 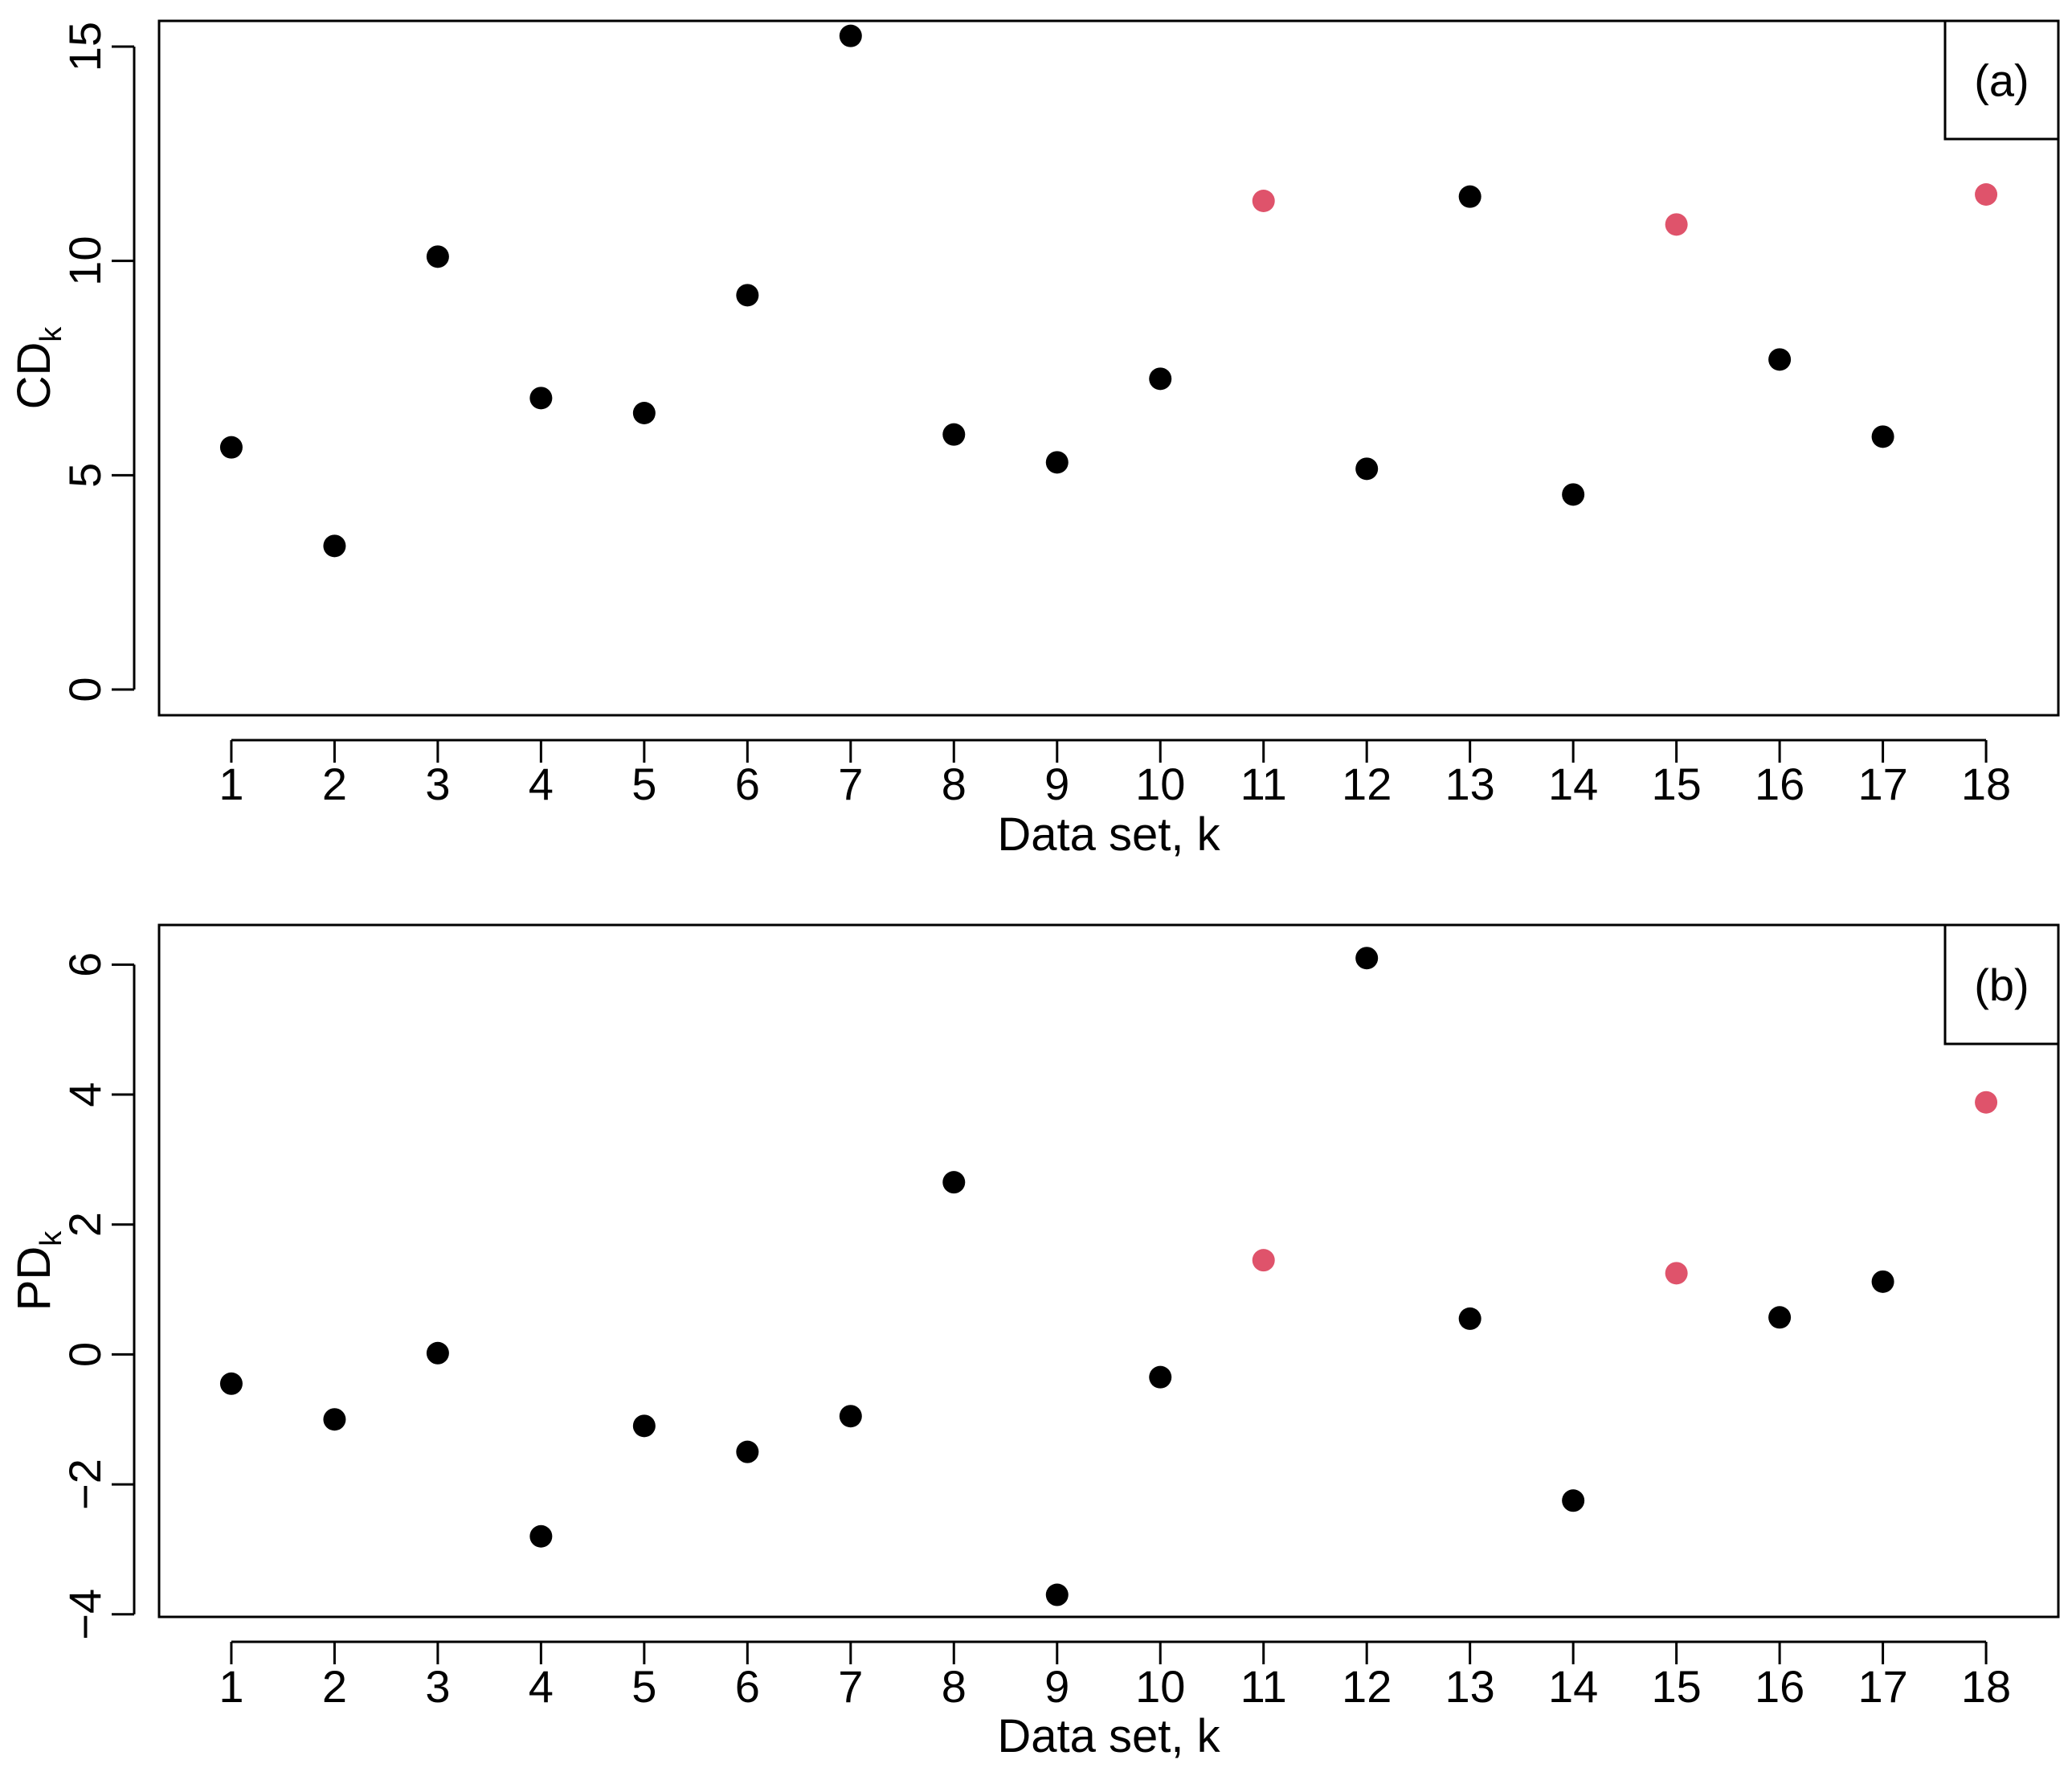 I want to click on y-axis-title: PDk, so click(x=38, y=1271).